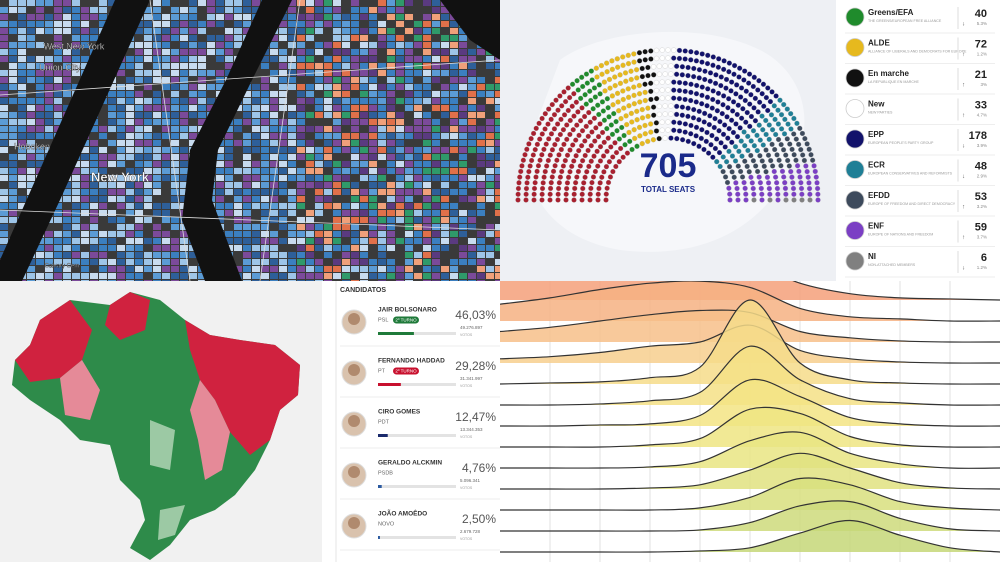 This screenshot has height=562, width=1000. Describe the element at coordinates (982, 237) in the screenshot. I see `legend-change: 3.7%` at that location.